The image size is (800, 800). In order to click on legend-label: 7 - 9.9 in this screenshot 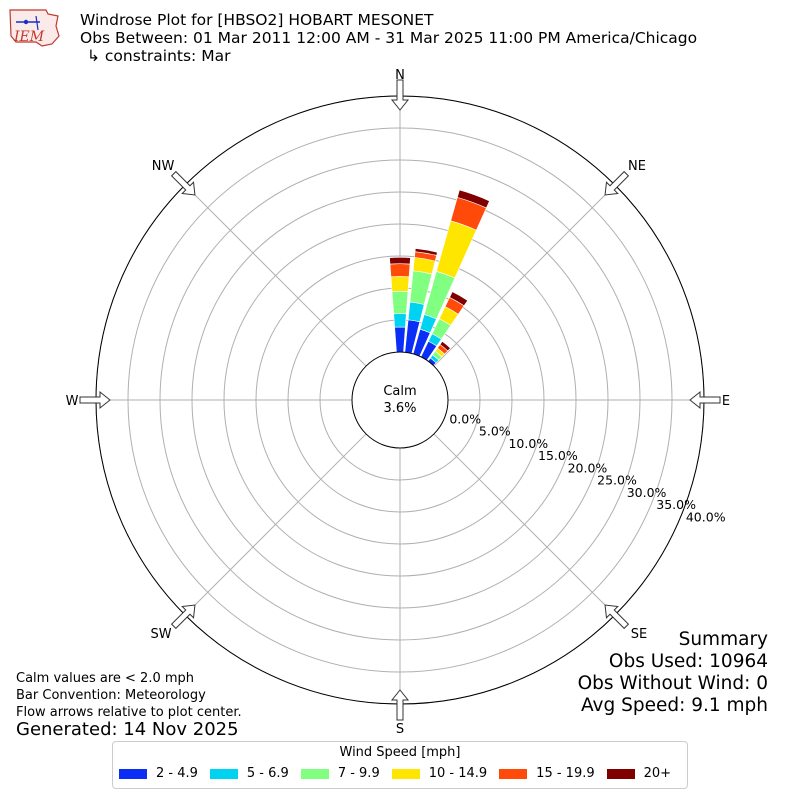, I will do `click(358, 773)`.